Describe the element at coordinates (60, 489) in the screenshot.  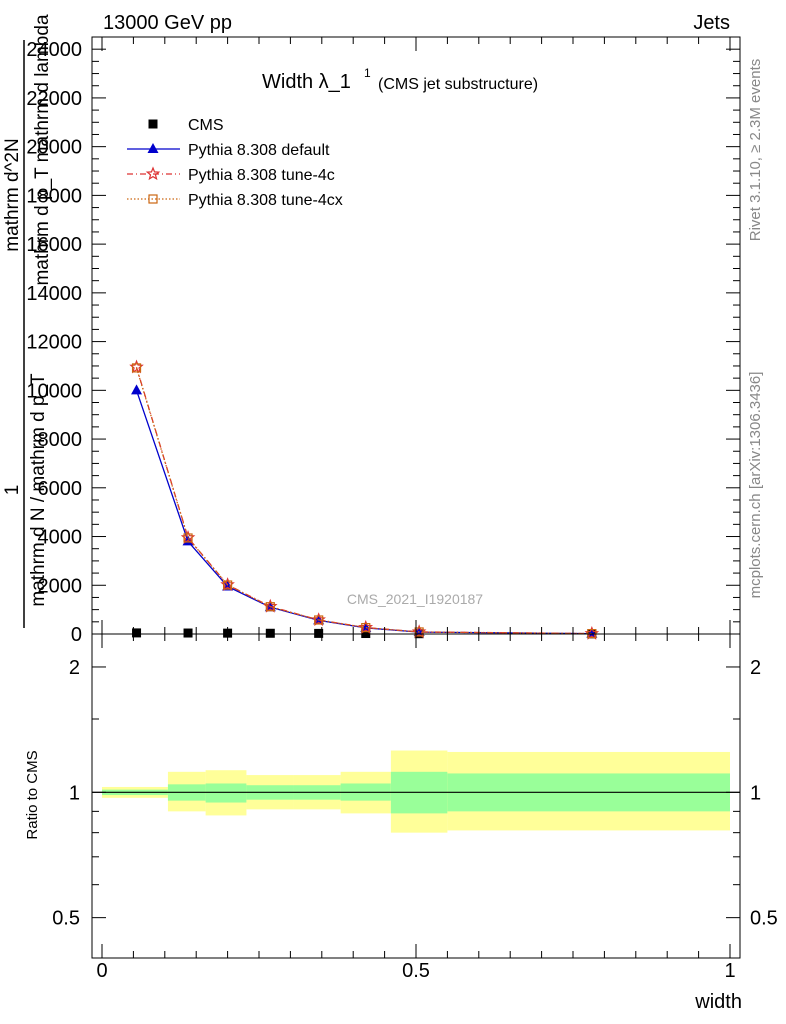
I see `y-tick-label: 6000` at that location.